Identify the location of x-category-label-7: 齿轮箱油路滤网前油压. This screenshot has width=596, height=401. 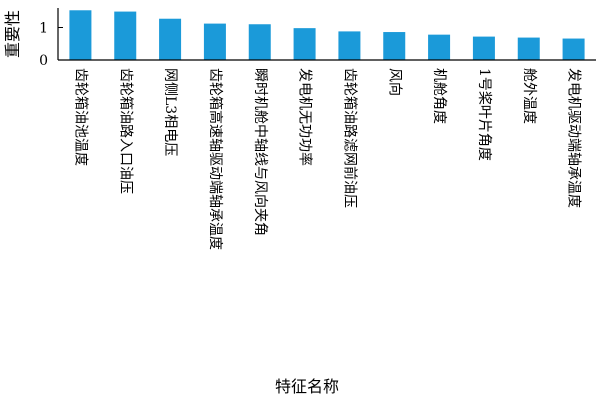
(349, 138).